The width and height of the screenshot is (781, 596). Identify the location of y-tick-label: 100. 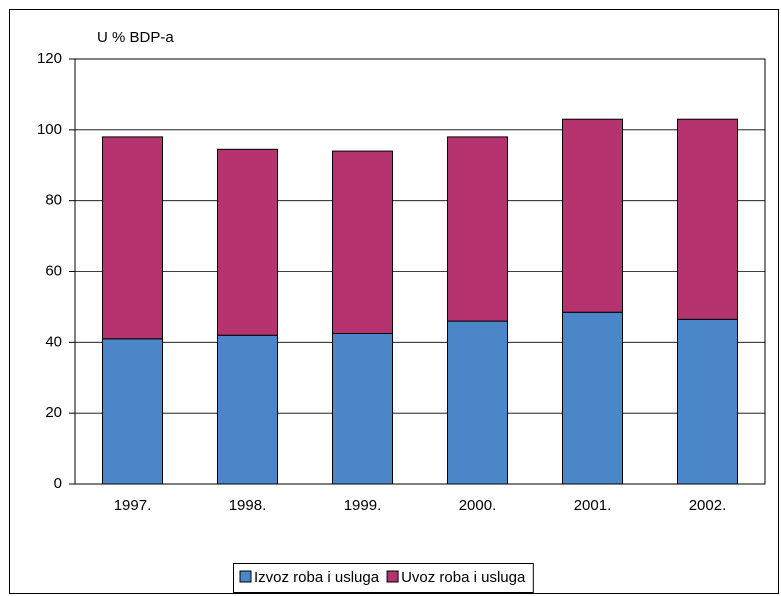
(49, 129).